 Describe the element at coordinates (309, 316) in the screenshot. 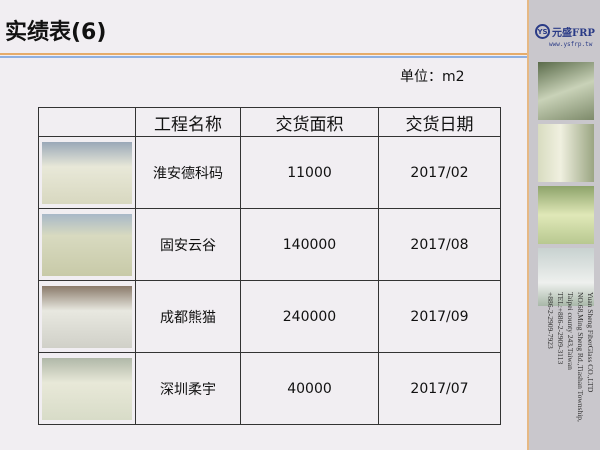

I see `project-area: 240000` at that location.